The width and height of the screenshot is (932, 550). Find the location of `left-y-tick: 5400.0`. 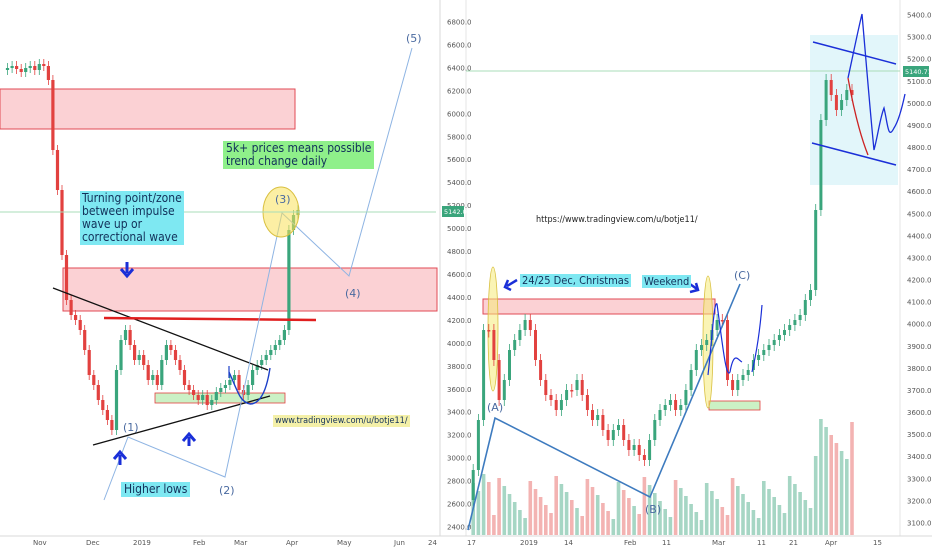

left-y-tick: 5400.0 is located at coordinates (459, 183).